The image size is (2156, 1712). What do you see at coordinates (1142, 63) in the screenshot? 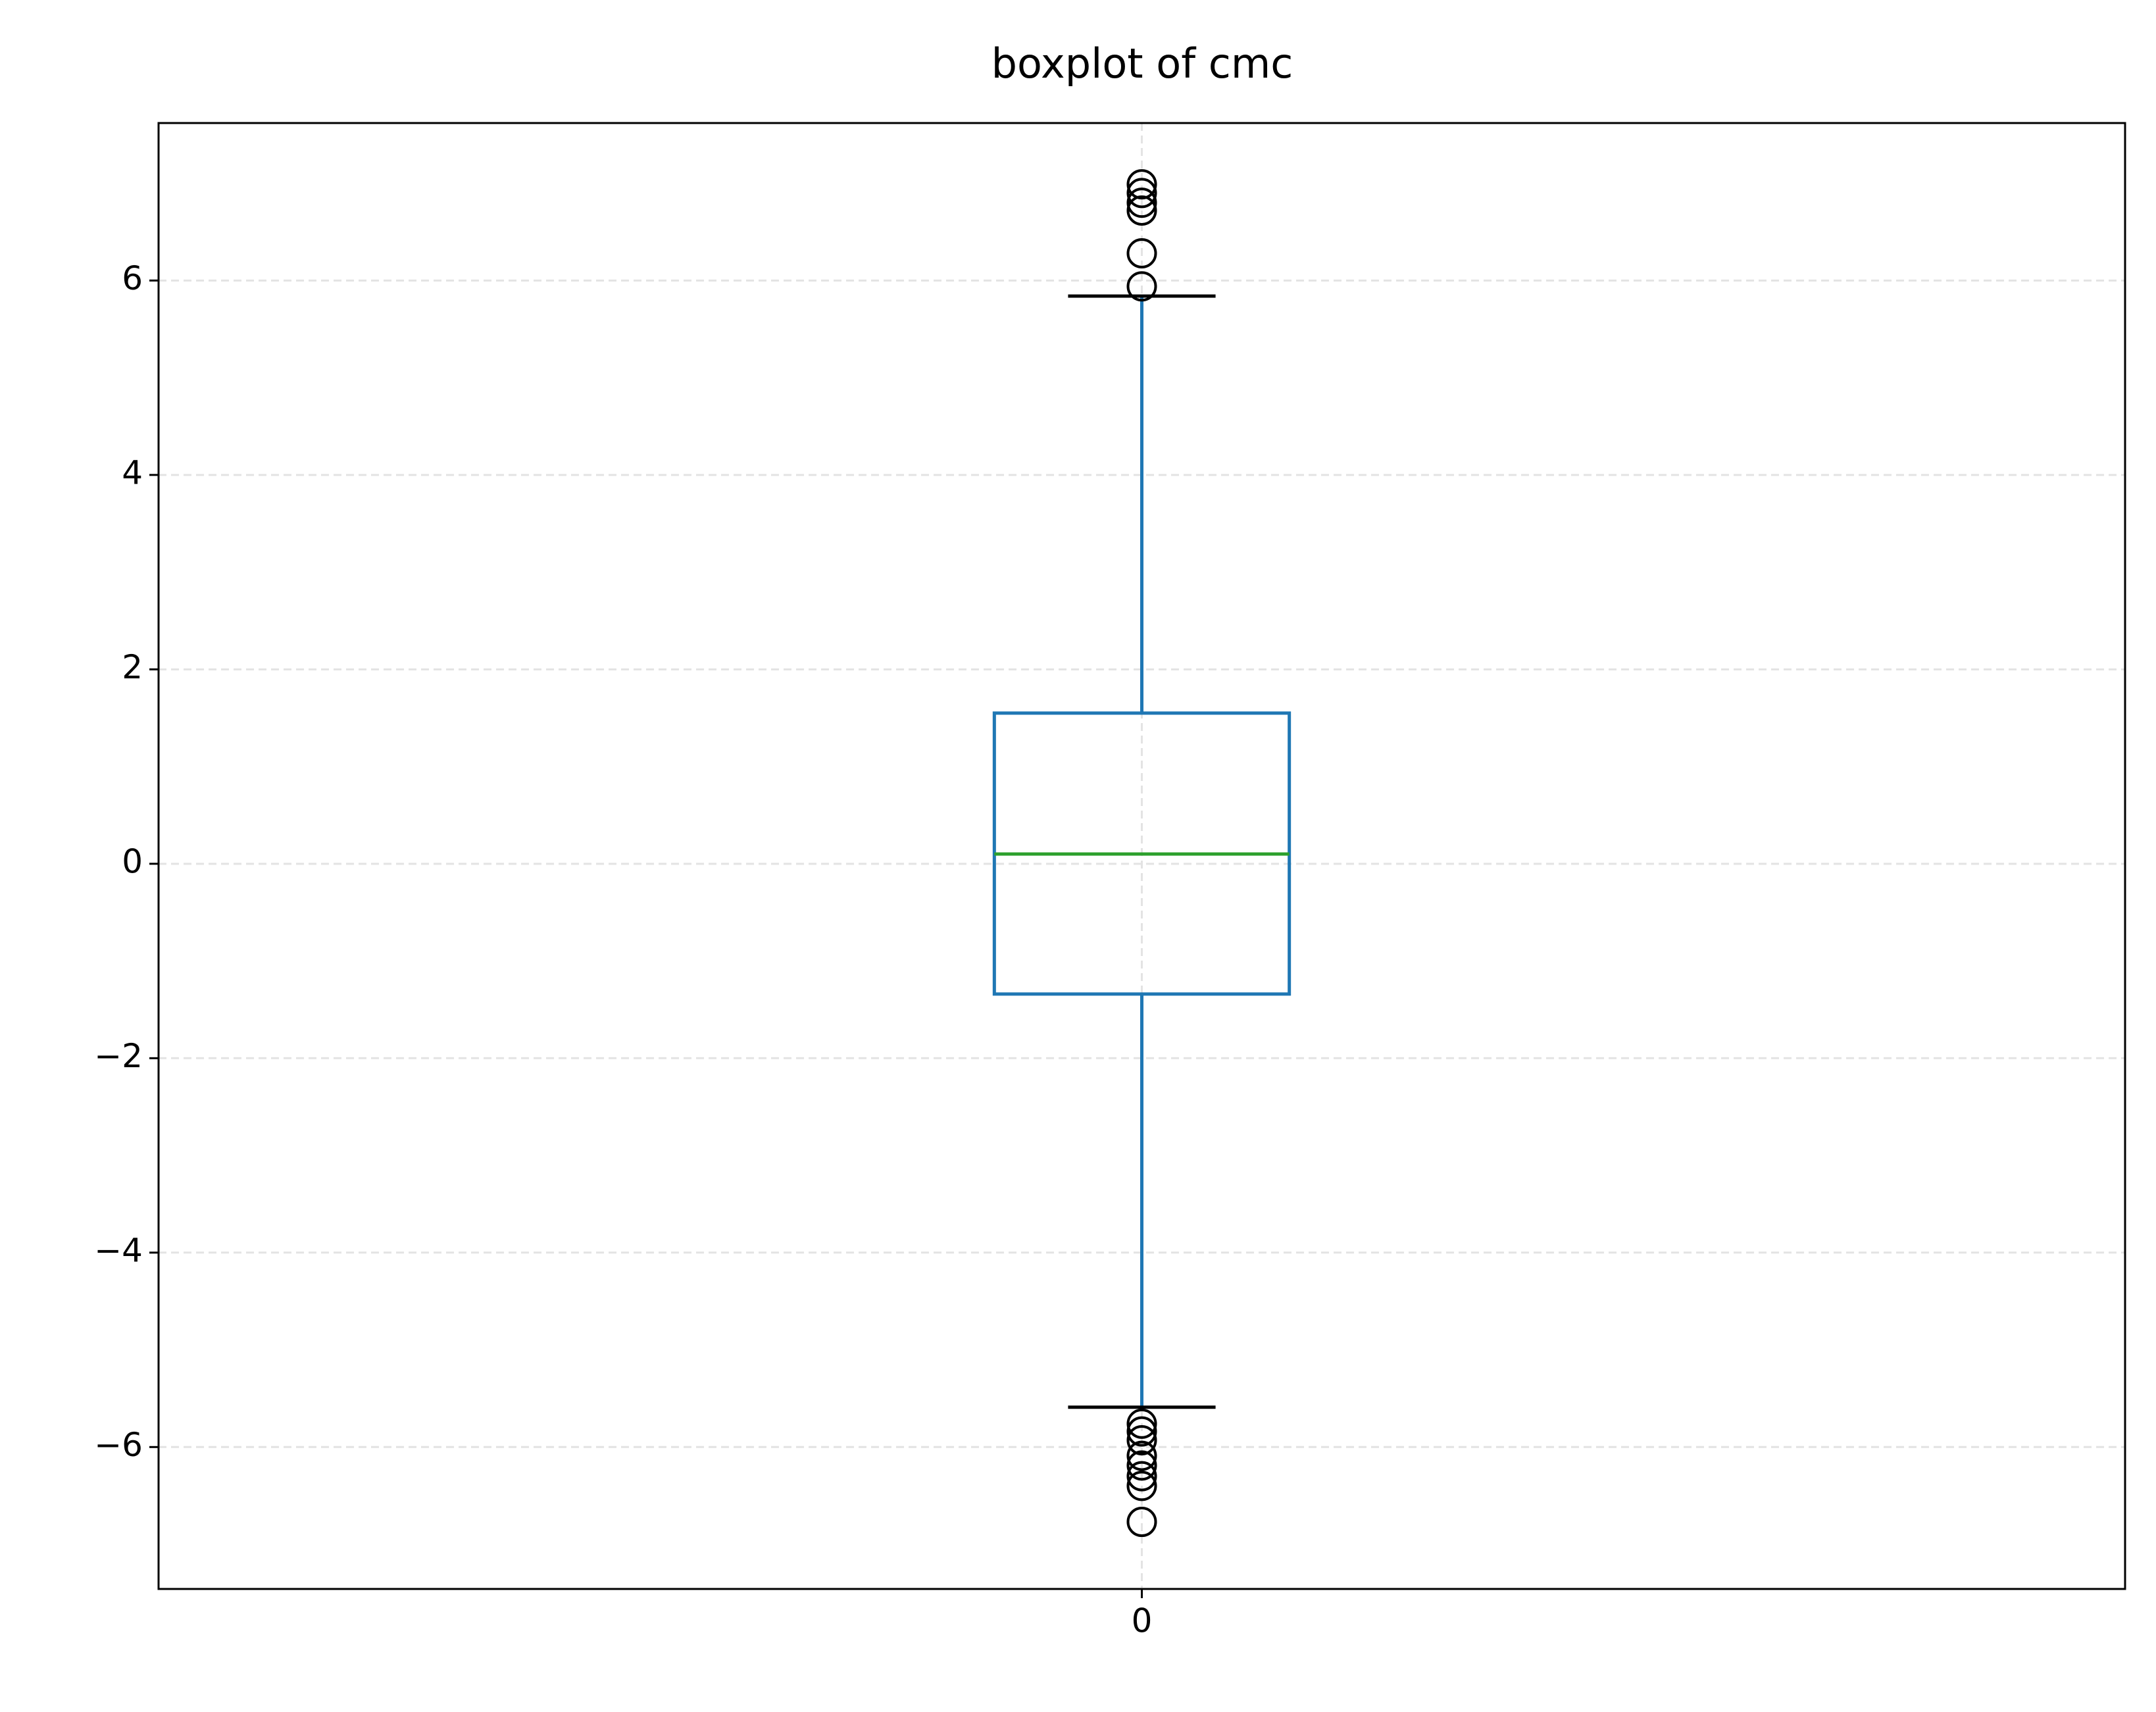
I see `chart-title: boxplot of cmc` at bounding box center [1142, 63].